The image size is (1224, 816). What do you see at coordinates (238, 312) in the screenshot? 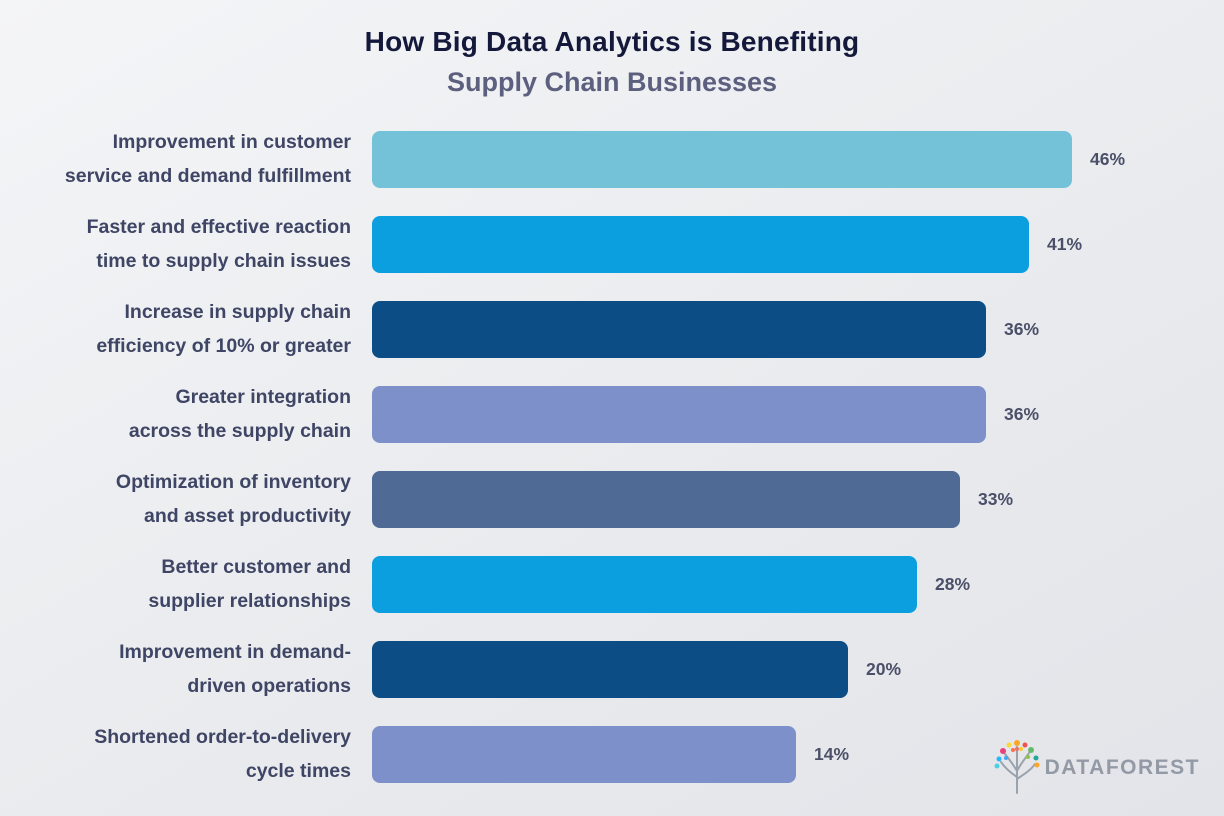
I see `category-label-line: Increase in supply chain` at bounding box center [238, 312].